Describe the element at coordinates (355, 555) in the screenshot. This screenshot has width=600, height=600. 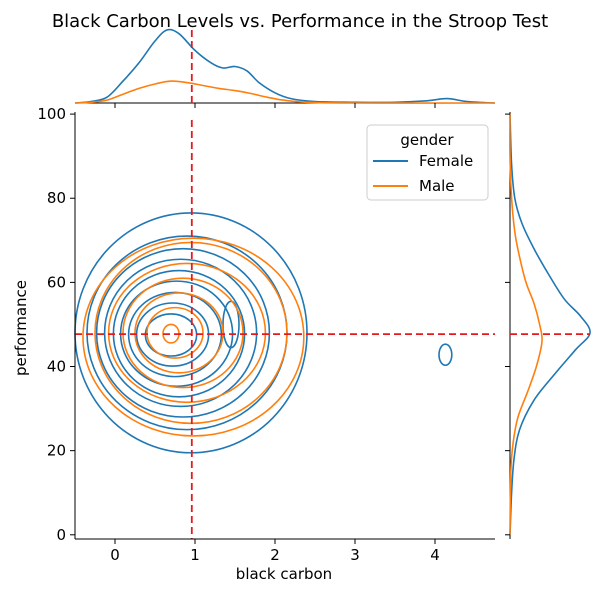
I see `x-tick-label: 3` at that location.